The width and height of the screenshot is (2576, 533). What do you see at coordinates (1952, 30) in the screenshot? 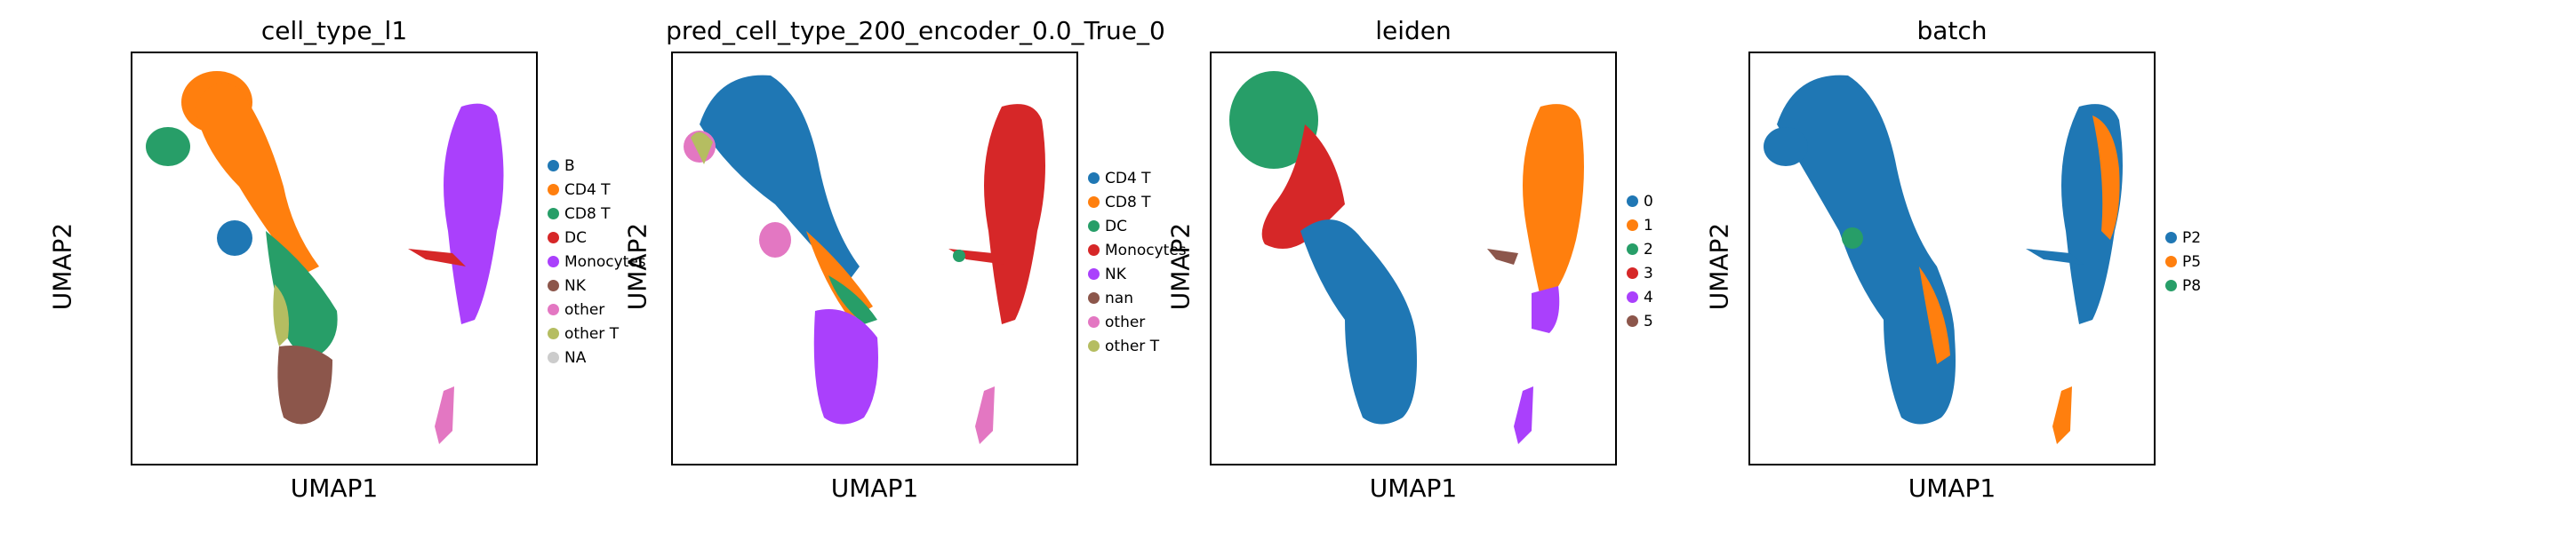
I see `plot-title: batch` at bounding box center [1952, 30].